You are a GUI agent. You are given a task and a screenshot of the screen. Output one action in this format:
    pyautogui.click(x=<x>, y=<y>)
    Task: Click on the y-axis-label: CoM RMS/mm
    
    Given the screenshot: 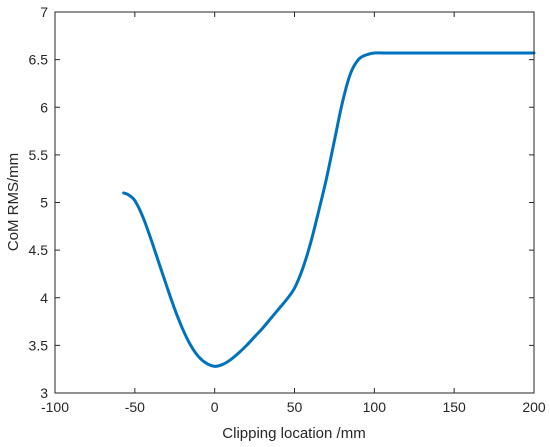 What is the action you would take?
    pyautogui.click(x=13, y=202)
    